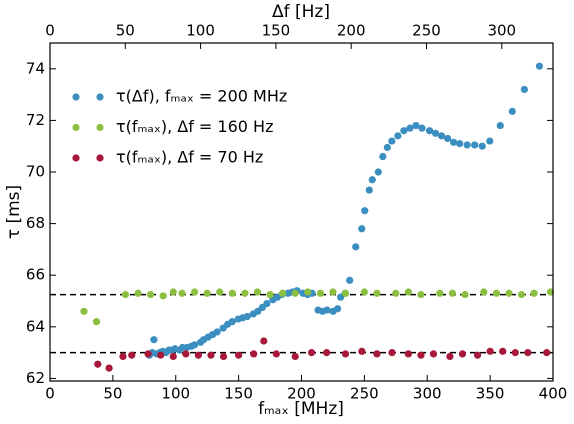 This screenshot has width=574, height=424. What do you see at coordinates (175, 394) in the screenshot?
I see `x-tick-label: 100` at bounding box center [175, 394].